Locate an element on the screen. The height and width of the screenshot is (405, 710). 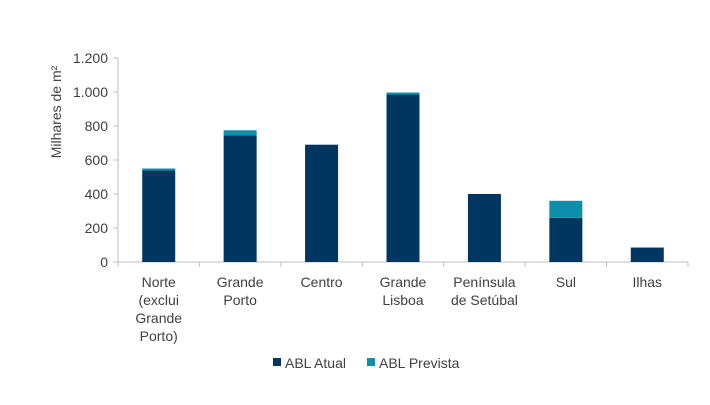
legend-label: ABL Atual is located at coordinates (315, 363).